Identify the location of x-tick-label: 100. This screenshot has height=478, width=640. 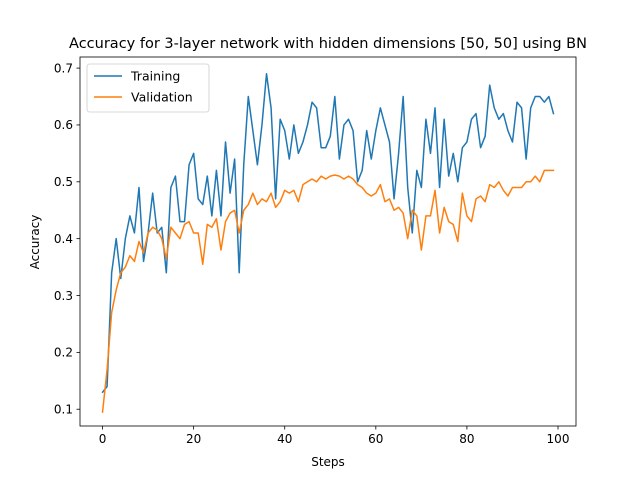
(558, 439).